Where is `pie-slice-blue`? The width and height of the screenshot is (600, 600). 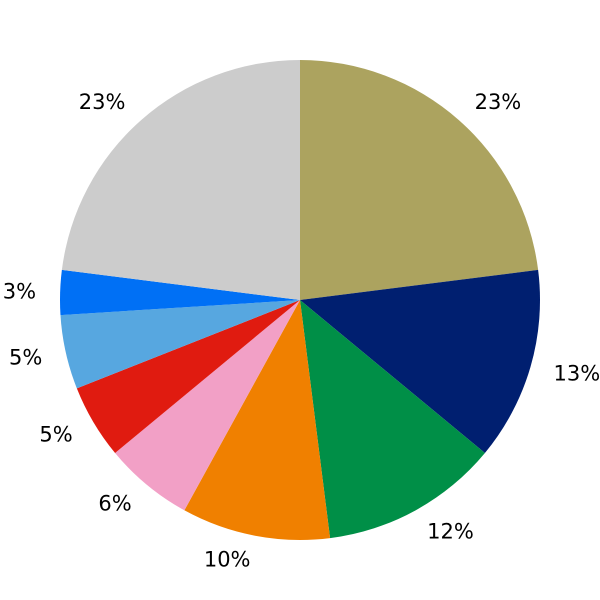
pie-slice-blue is located at coordinates (179, 292).